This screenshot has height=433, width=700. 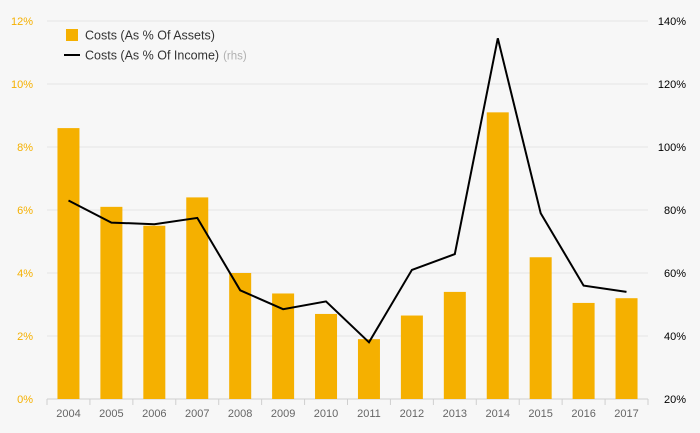 I want to click on right-tick-label: 100%, so click(x=672, y=148).